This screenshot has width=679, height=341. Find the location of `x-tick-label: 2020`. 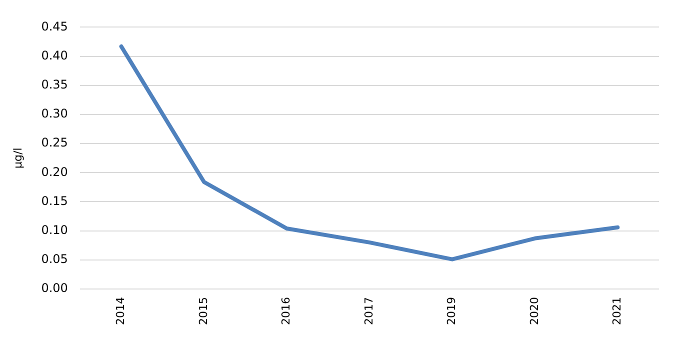

x-tick-label: 2020 is located at coordinates (534, 311).